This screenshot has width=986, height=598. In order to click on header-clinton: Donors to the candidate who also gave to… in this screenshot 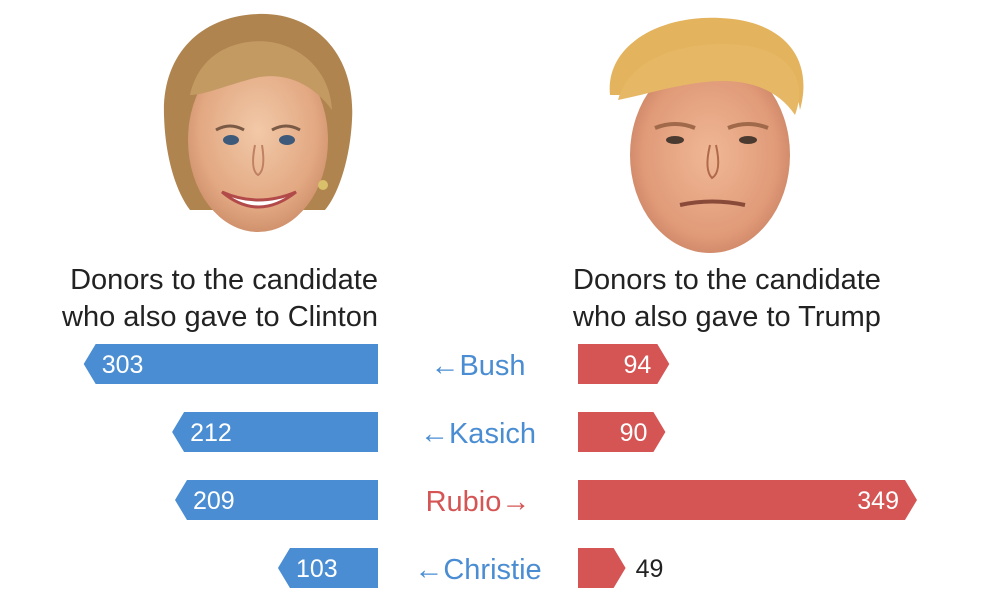, I will do `click(220, 299)`.